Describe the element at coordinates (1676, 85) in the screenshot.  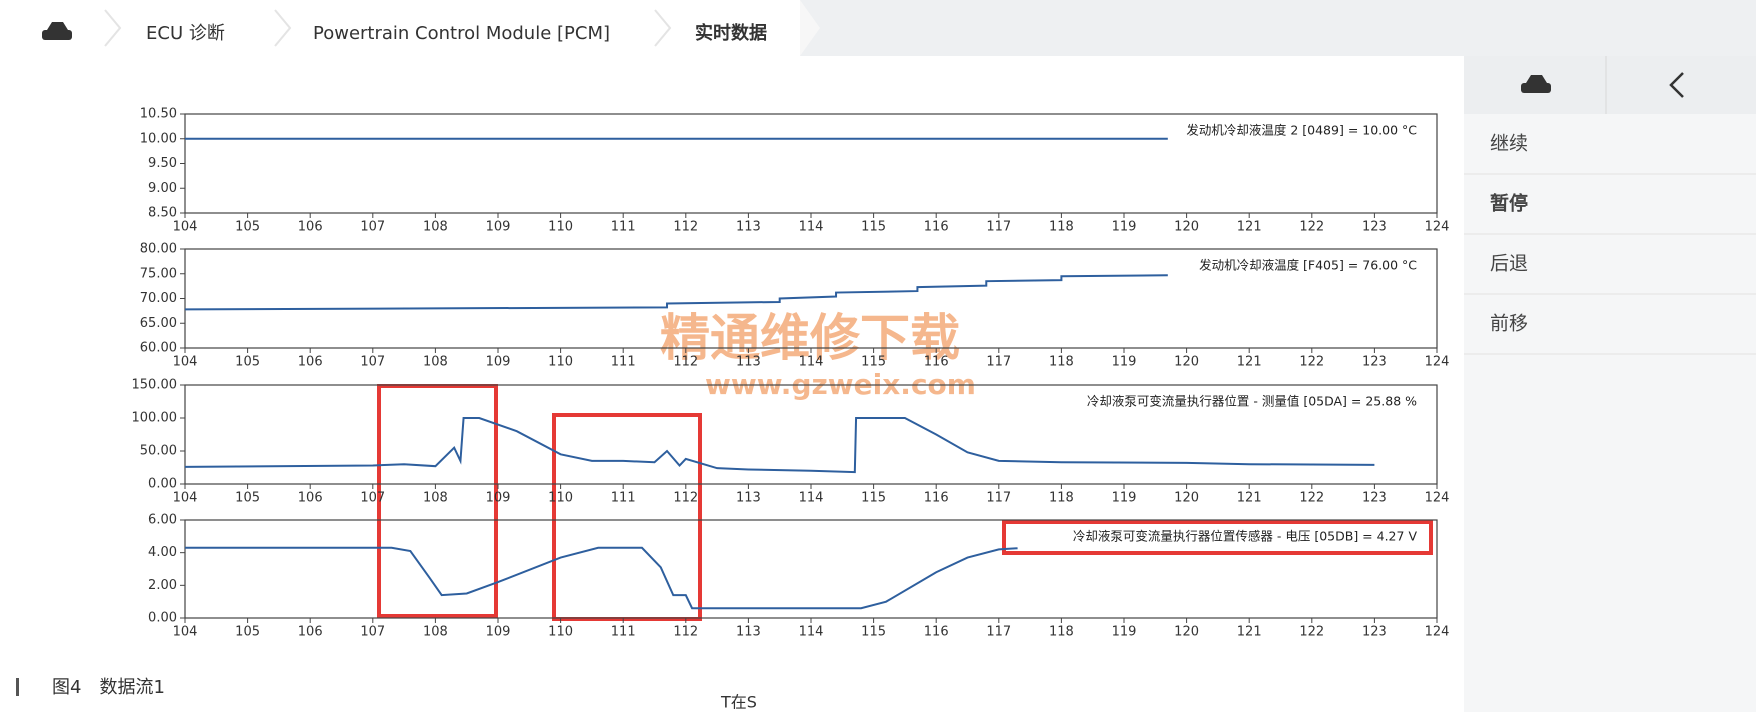
I see `back-button` at that location.